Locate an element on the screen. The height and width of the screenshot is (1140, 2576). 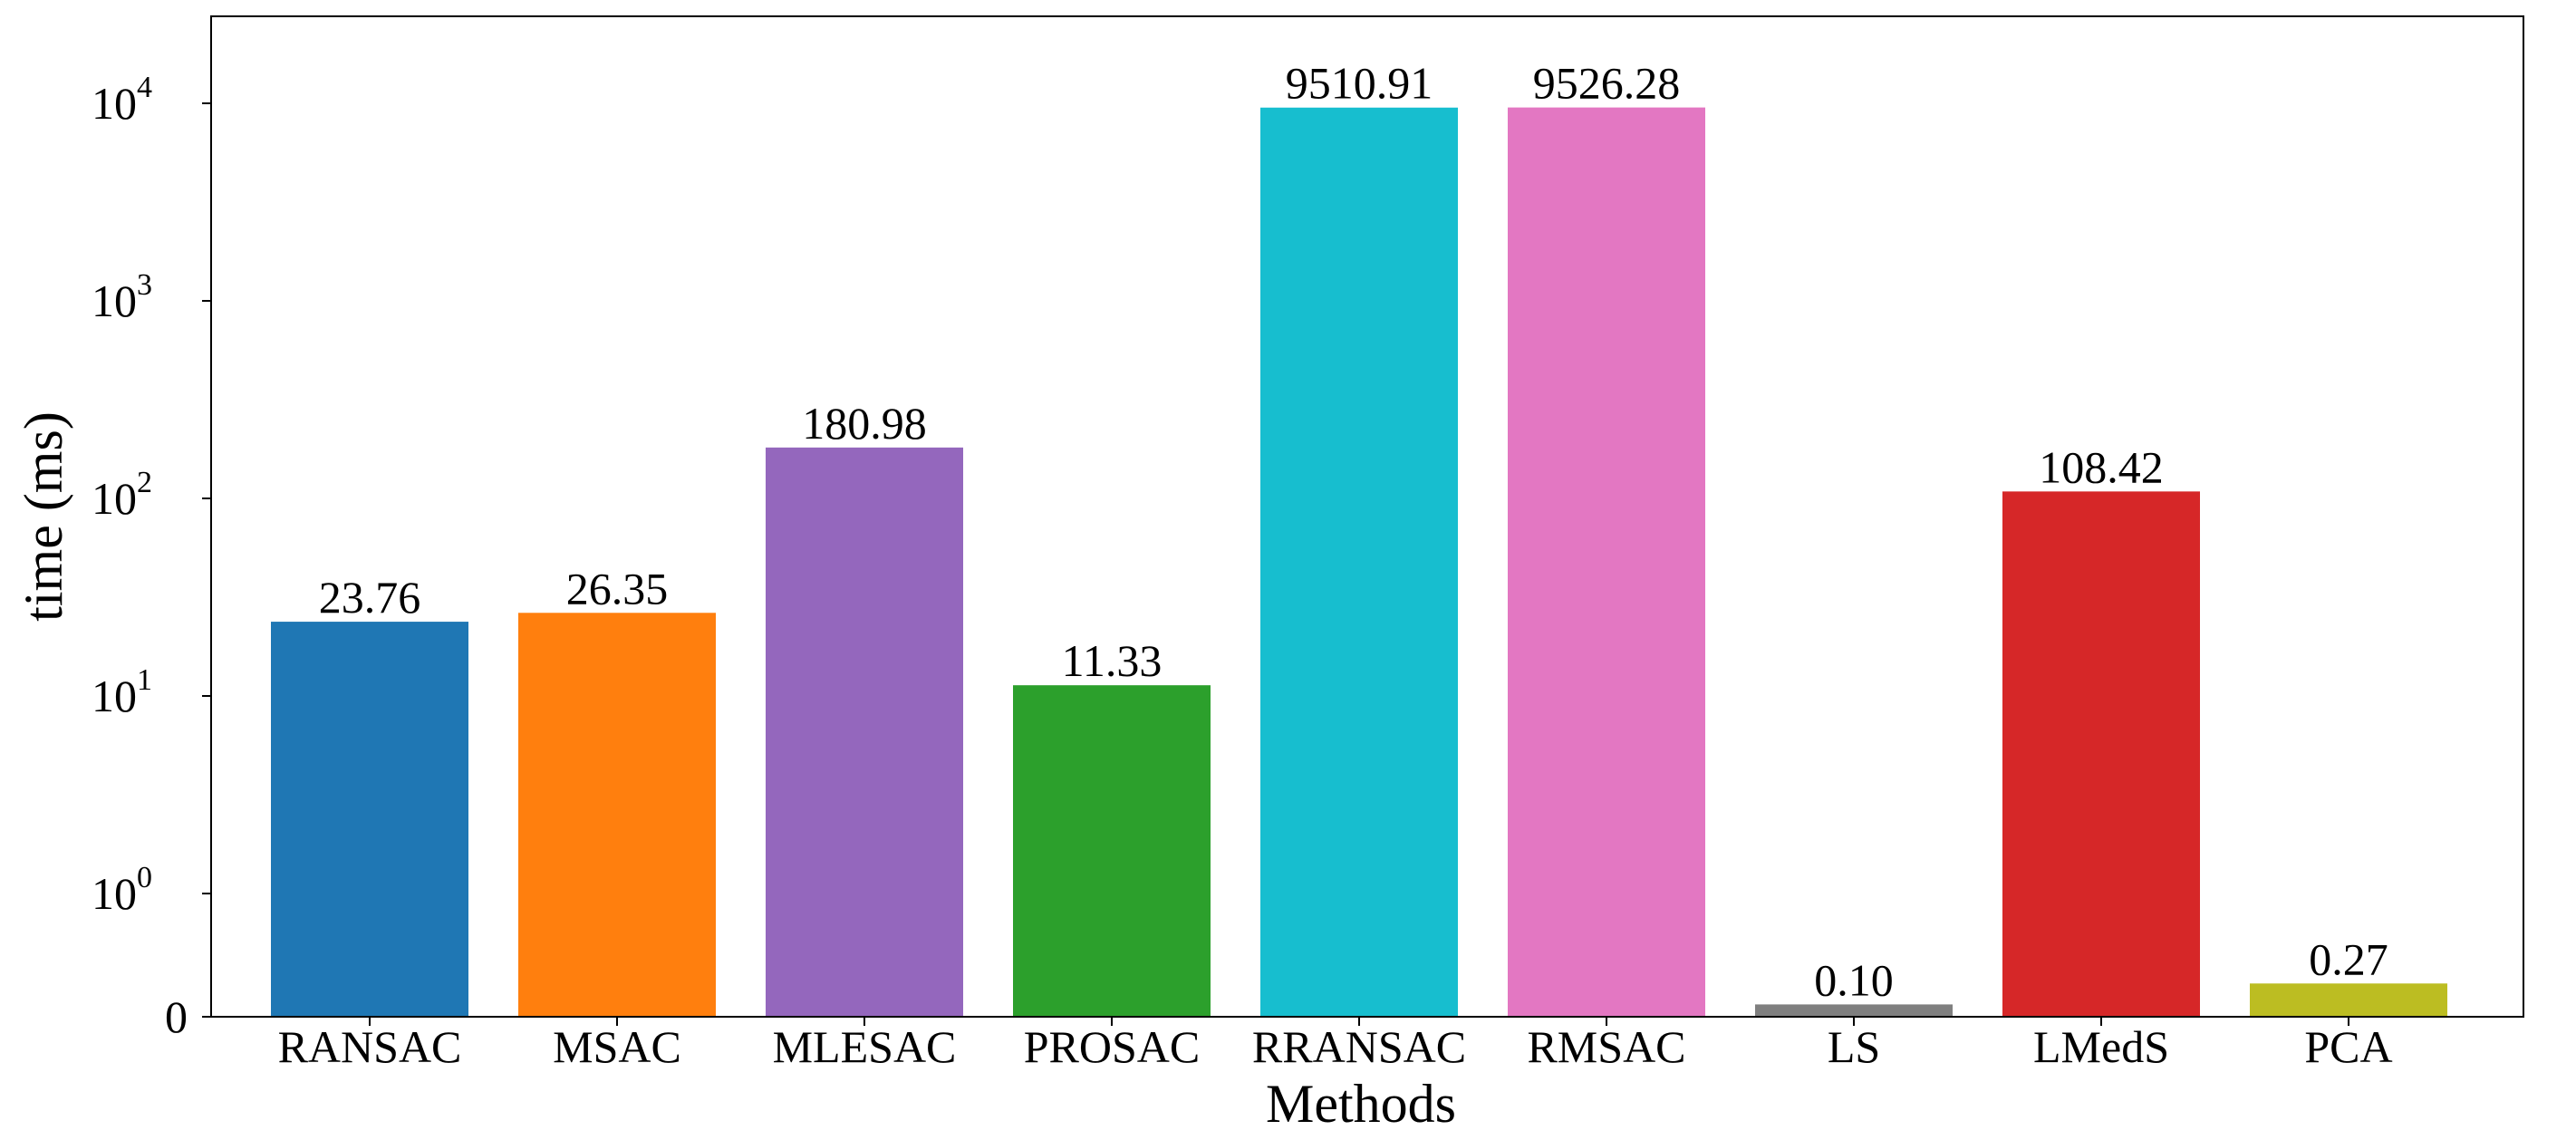
bar-rmsac is located at coordinates (1606, 562).